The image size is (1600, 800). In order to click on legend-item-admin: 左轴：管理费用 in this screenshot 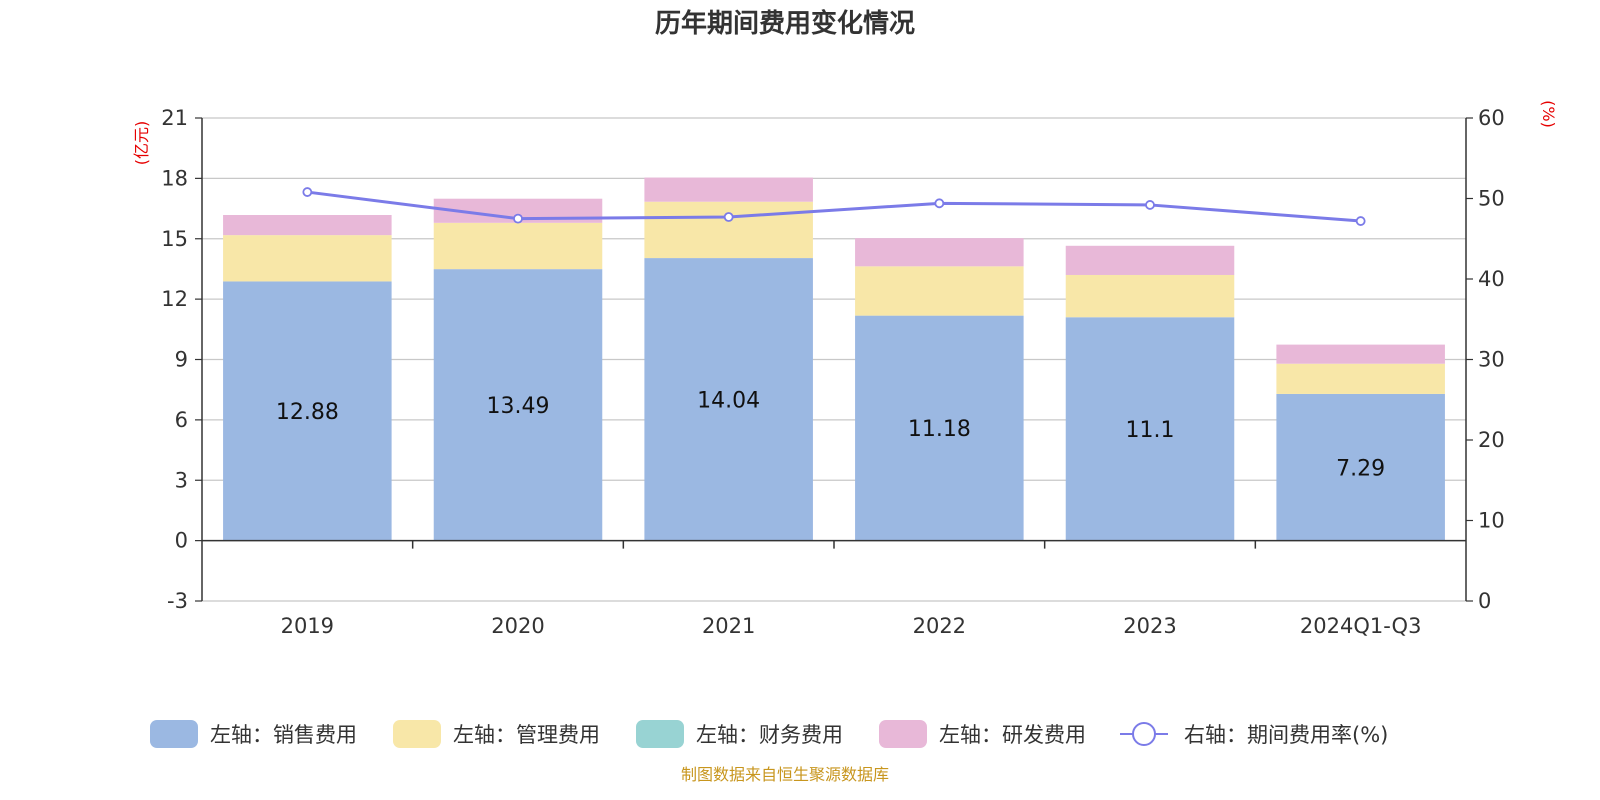, I will do `click(496, 734)`.